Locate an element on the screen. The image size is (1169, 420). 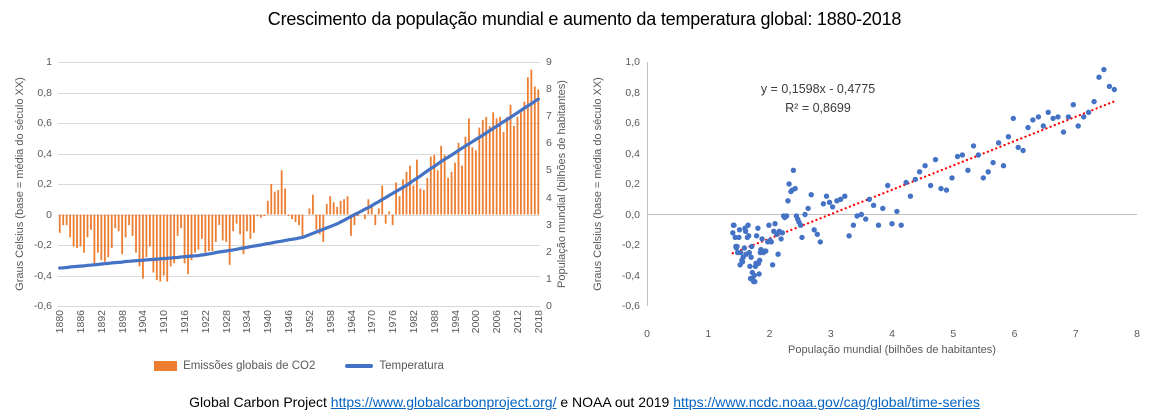
combo-x-tick: 1898 is located at coordinates (122, 322).